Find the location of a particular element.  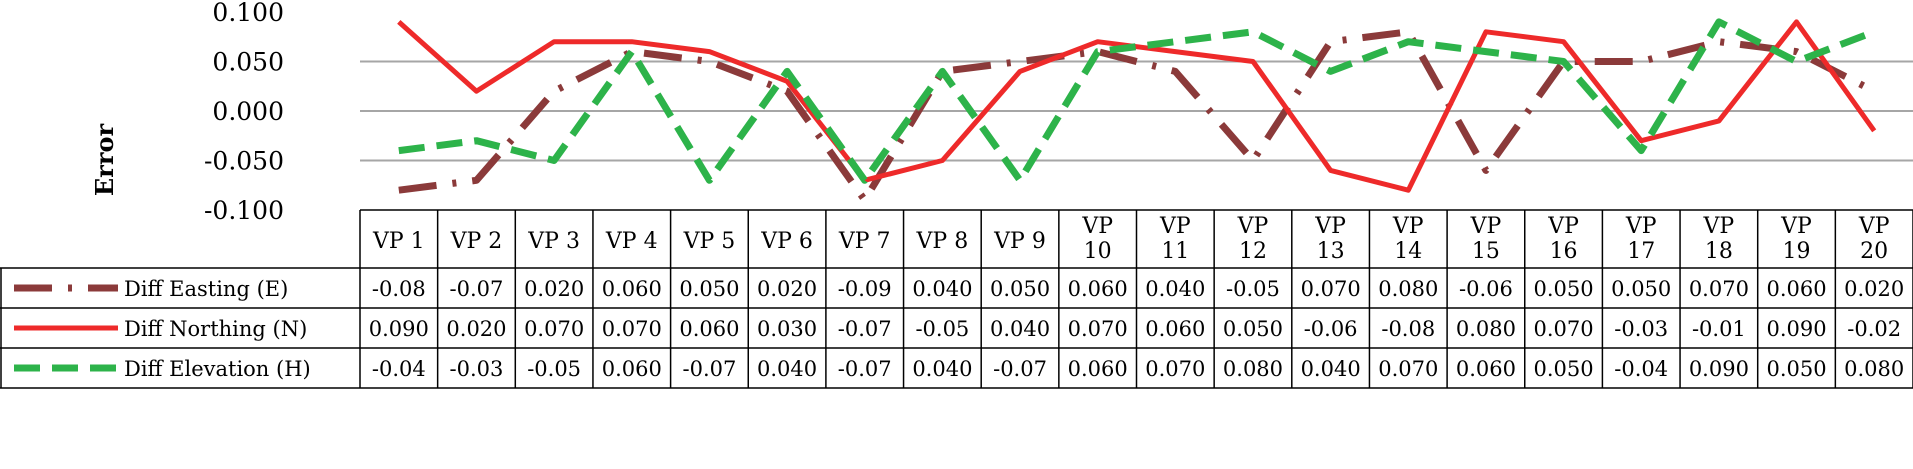

y-tick-label: 0.000 is located at coordinates (248, 111).